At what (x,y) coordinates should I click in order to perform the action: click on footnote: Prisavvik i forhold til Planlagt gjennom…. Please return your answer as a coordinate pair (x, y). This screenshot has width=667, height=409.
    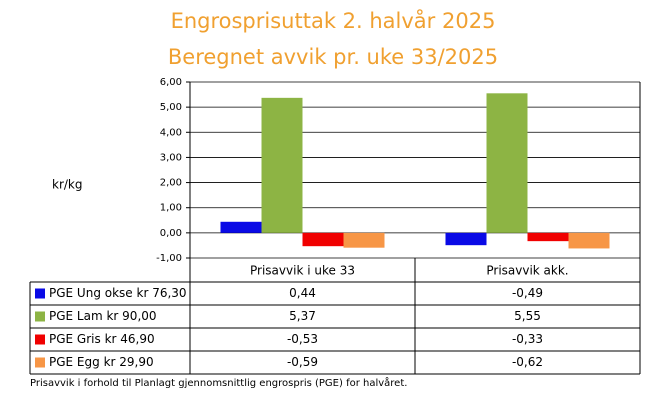
    Looking at the image, I should click on (218, 382).